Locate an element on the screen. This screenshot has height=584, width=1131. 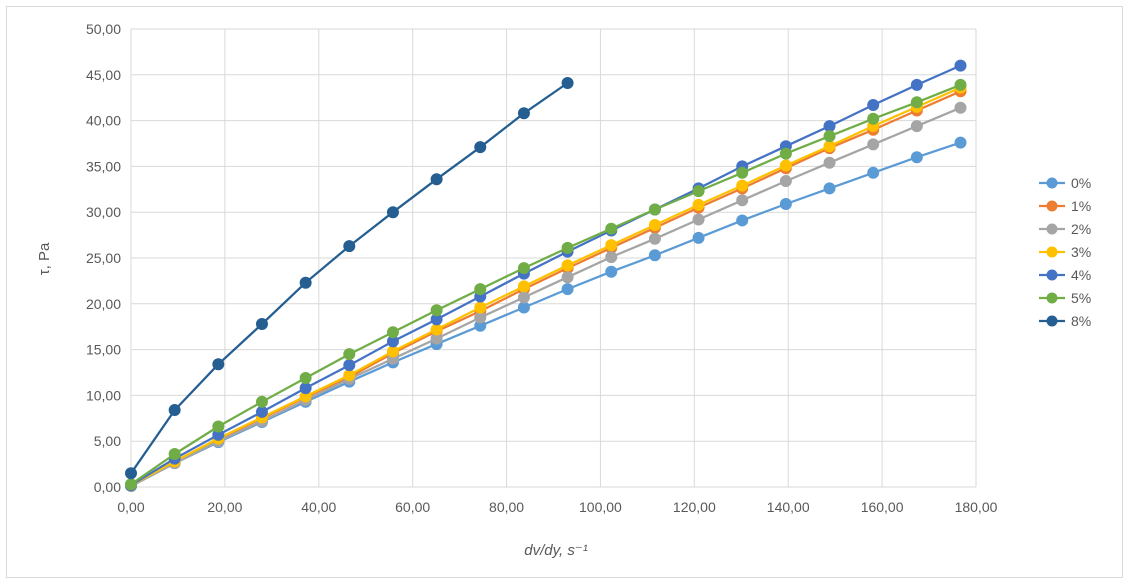
legend-label: 0% is located at coordinates (1081, 183).